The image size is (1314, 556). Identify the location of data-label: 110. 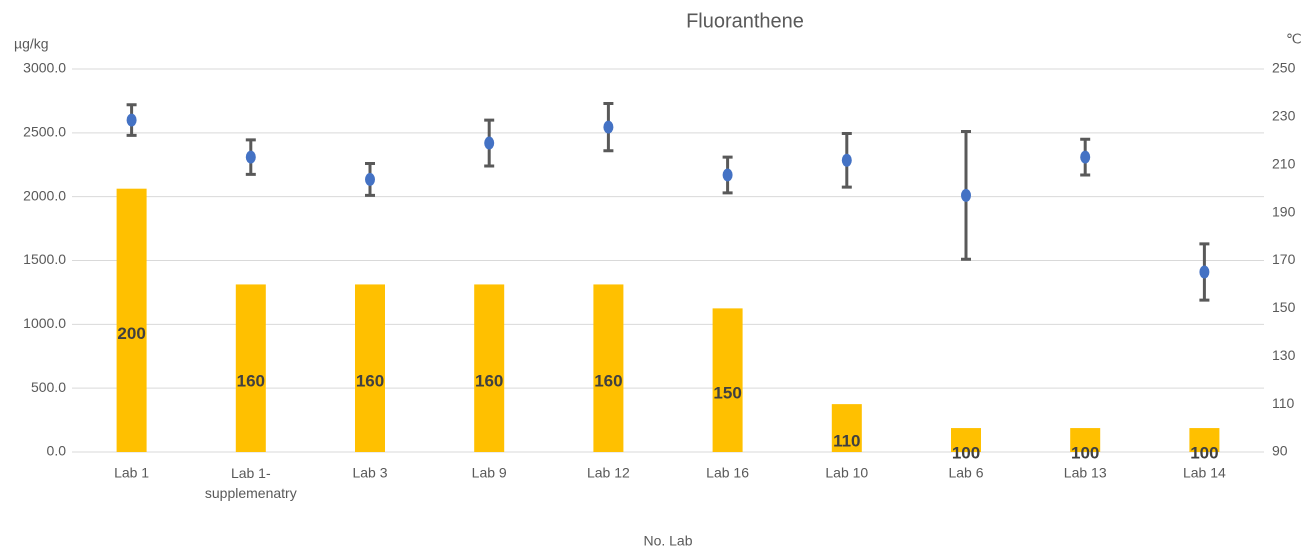
(846, 441).